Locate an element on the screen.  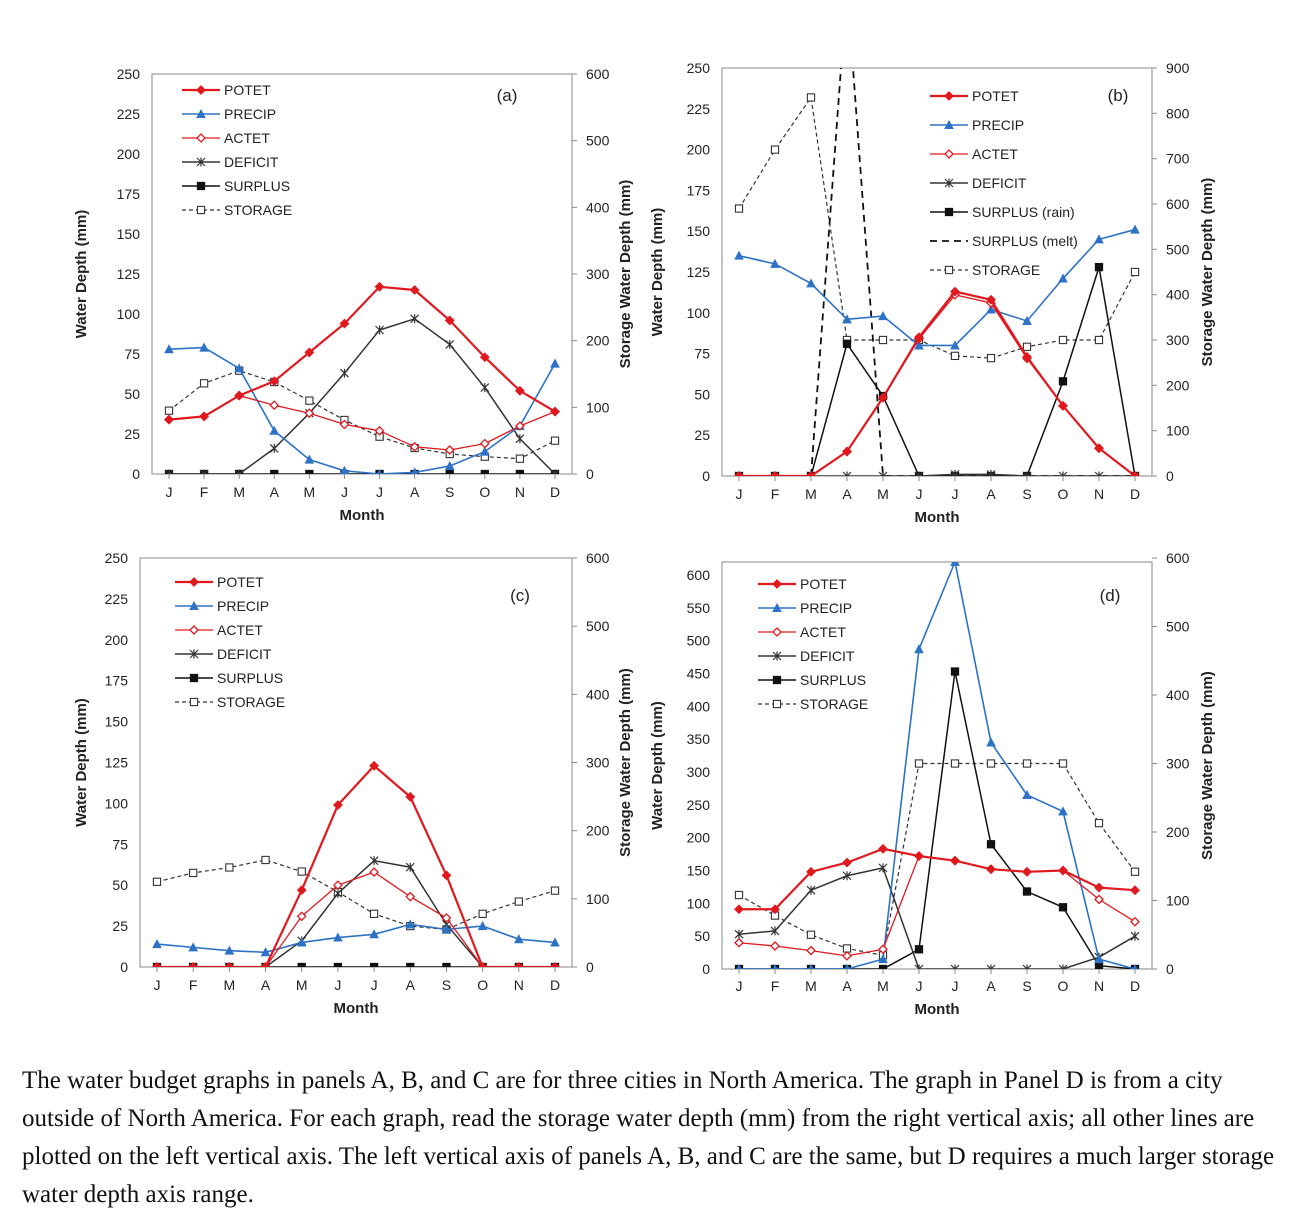
legend-marker-actet is located at coordinates (201, 138).